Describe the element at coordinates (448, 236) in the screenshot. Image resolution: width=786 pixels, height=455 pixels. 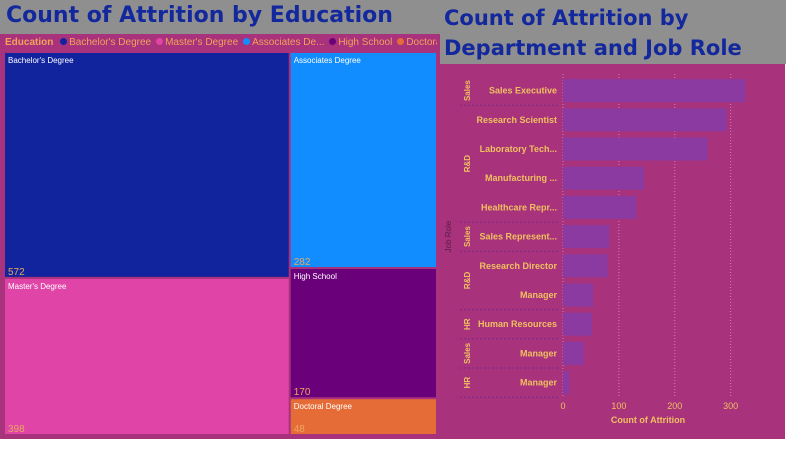
I see `y-axis-title: Job Role` at that location.